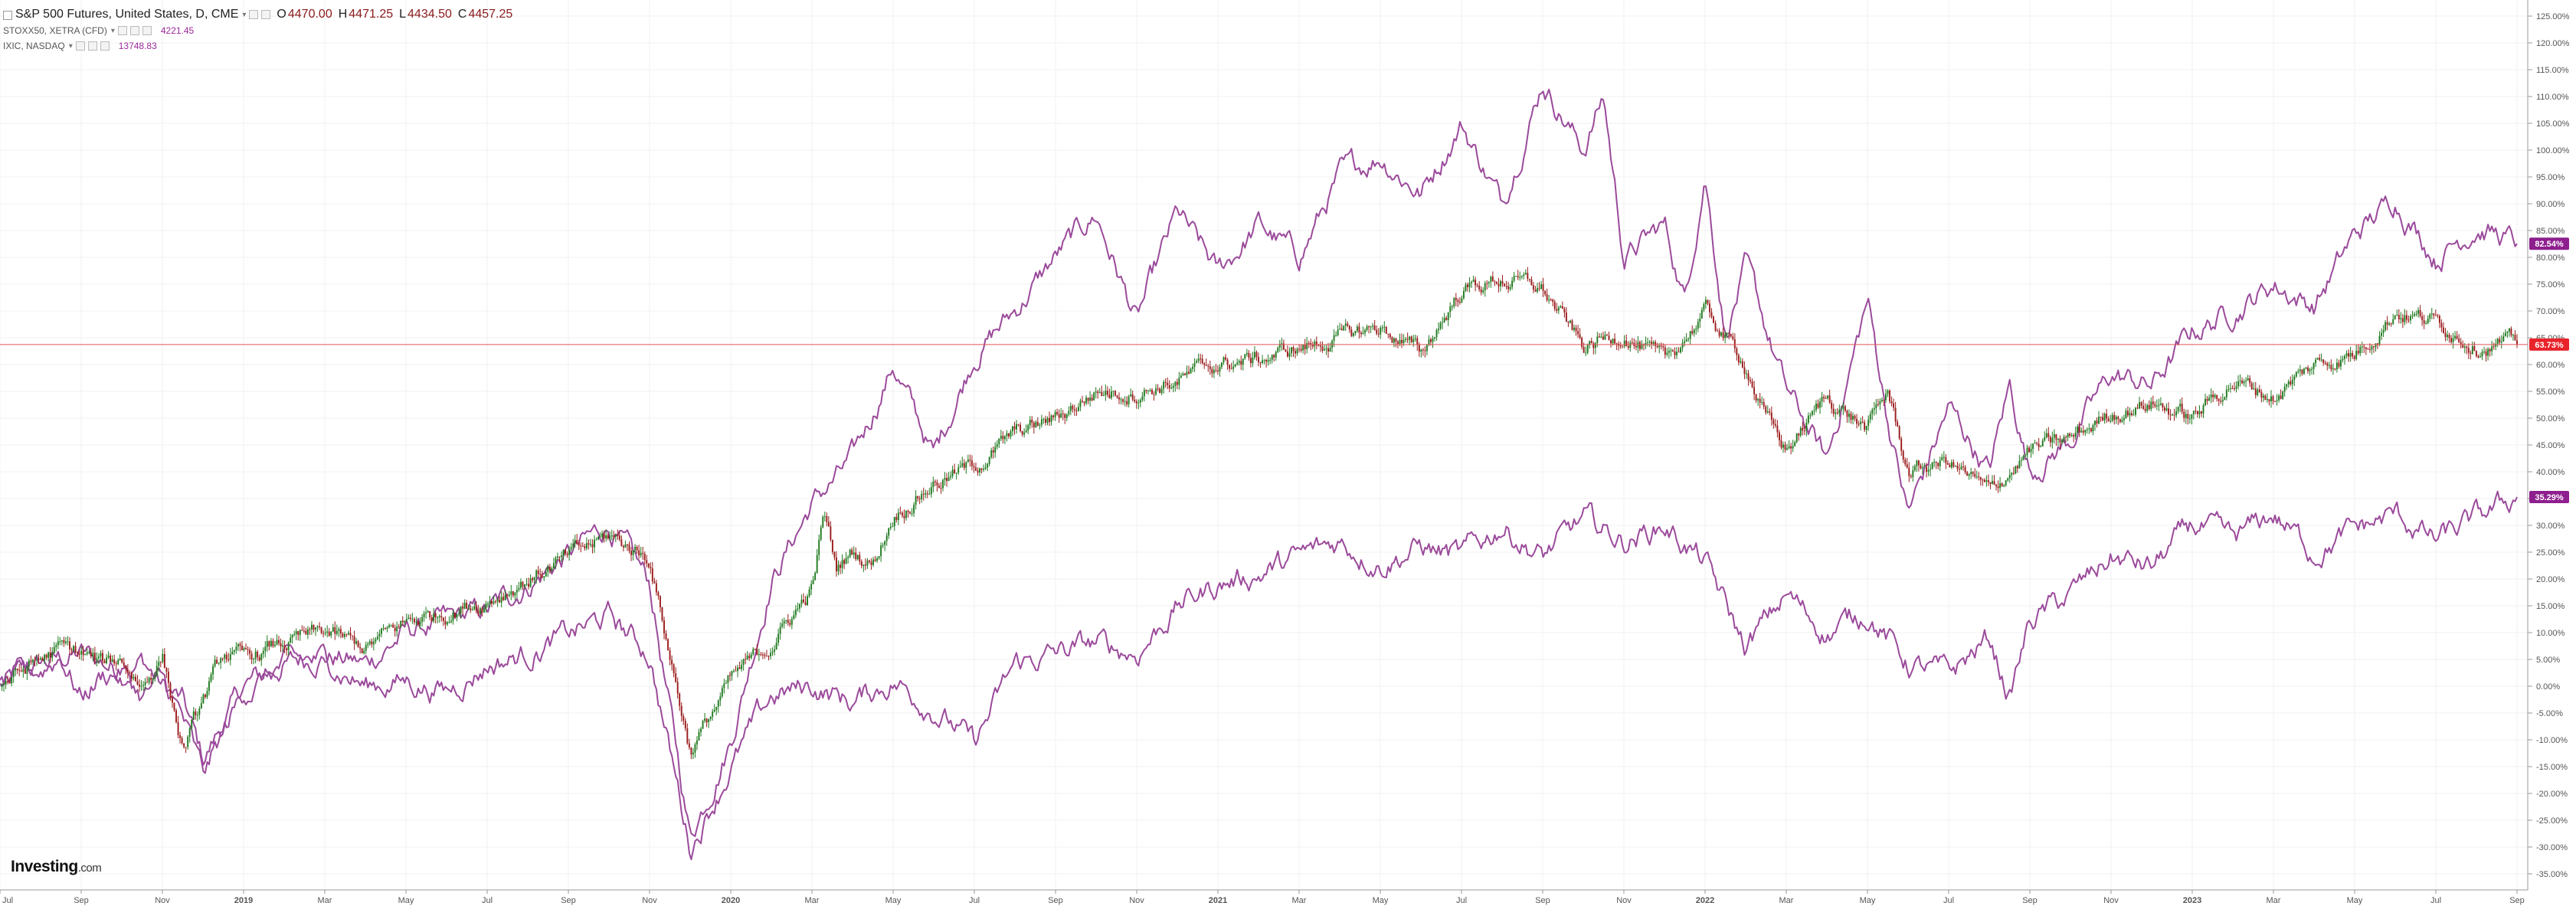 Image resolution: width=2576 pixels, height=906 pixels. I want to click on y-axis-tick-label: 85.00%, so click(2550, 231).